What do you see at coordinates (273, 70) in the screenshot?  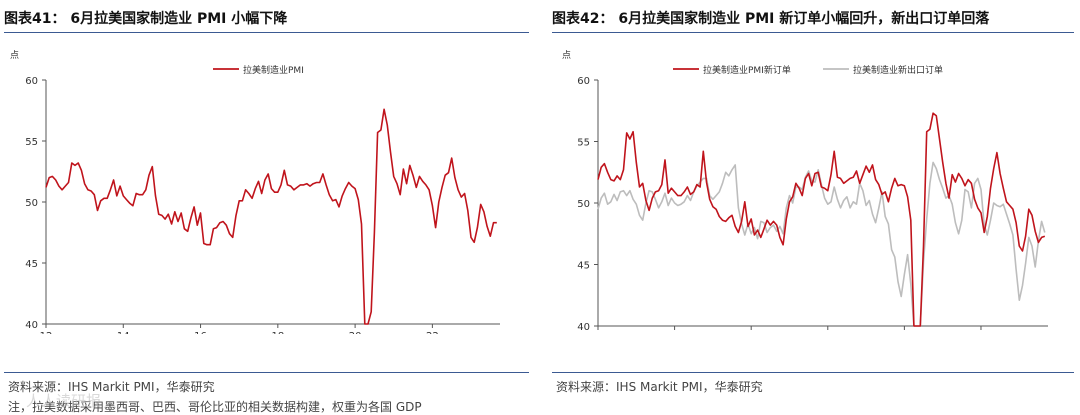 I see `legend-label-0: 拉美制造业PMI` at bounding box center [273, 70].